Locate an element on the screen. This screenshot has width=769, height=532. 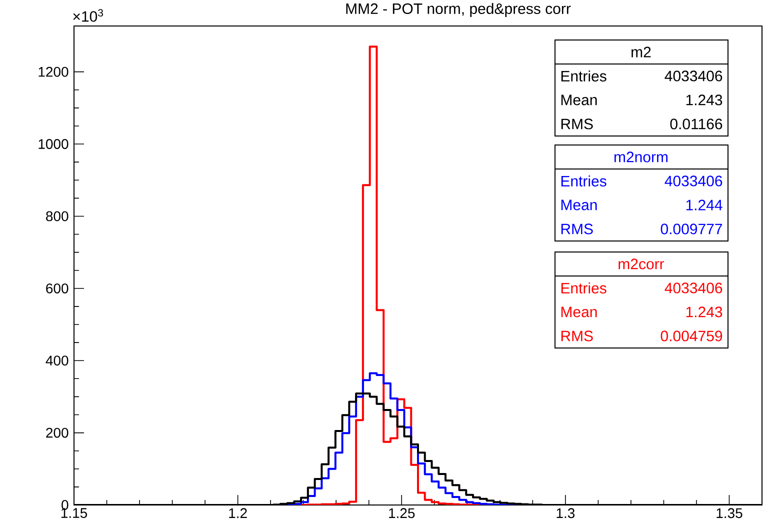
text: m2 is located at coordinates (641, 52).